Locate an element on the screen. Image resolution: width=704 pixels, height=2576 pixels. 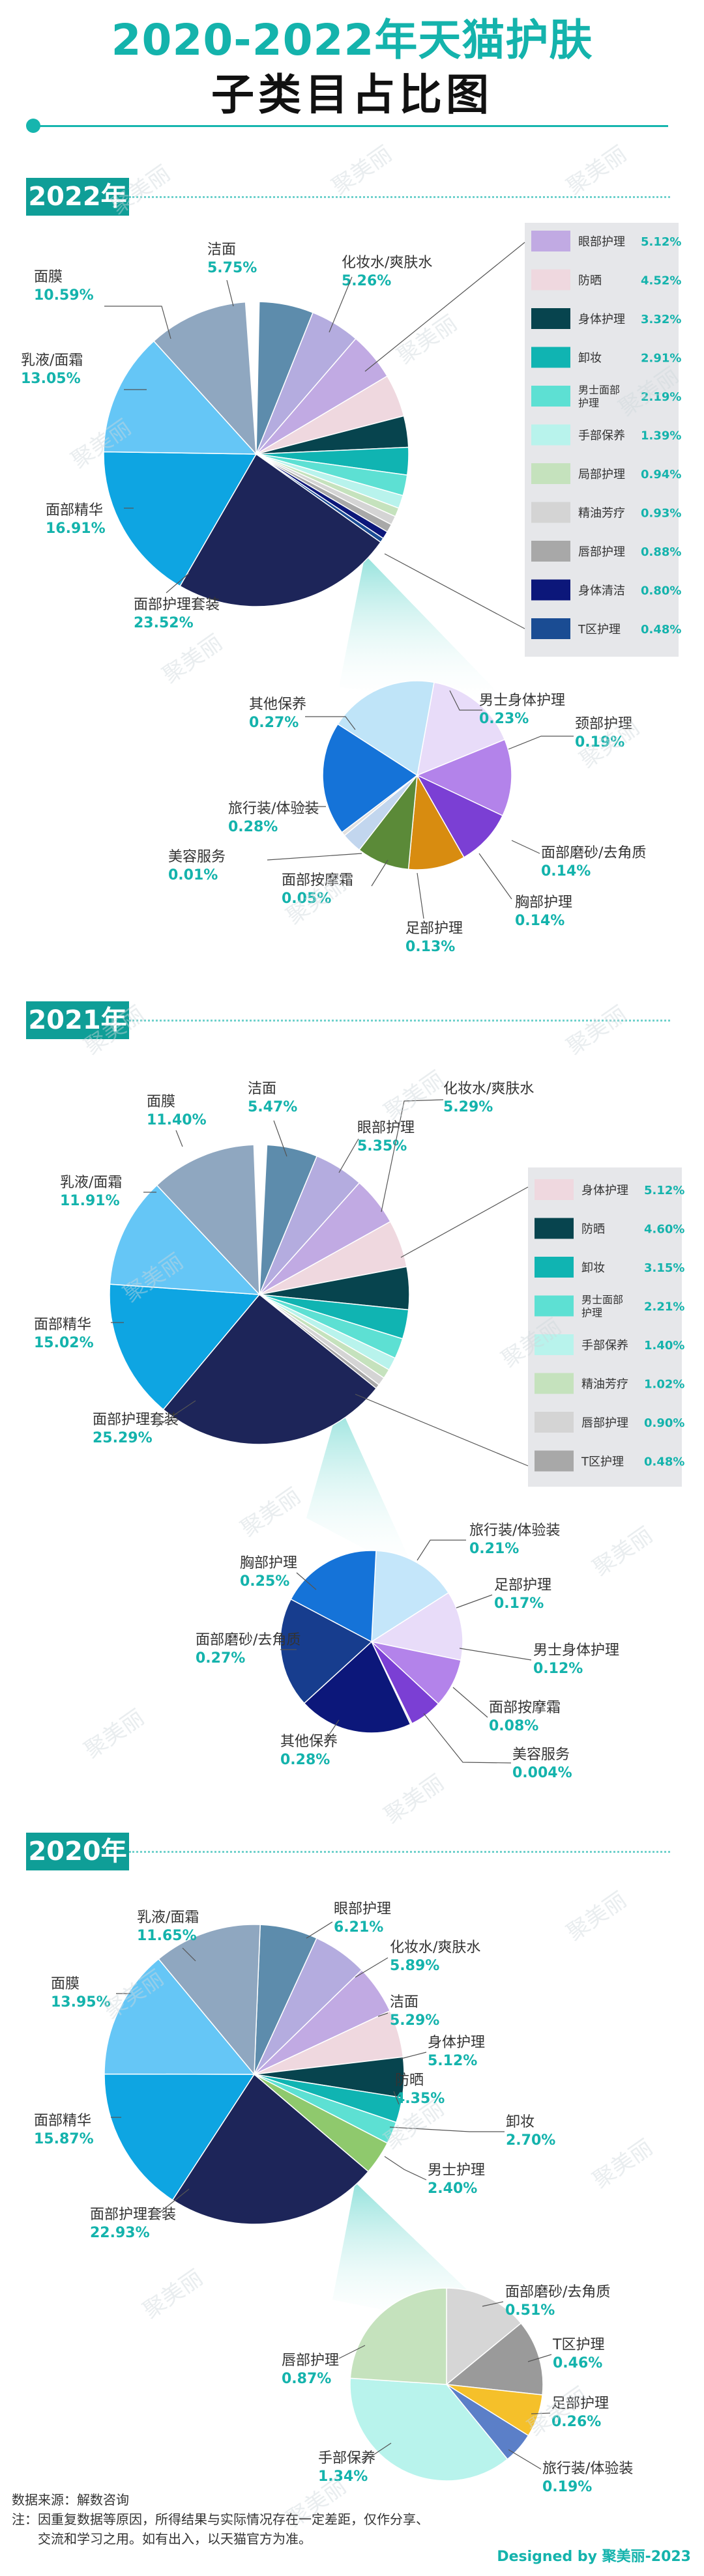
legend-value-2022-4: 2.19% is located at coordinates (661, 397).